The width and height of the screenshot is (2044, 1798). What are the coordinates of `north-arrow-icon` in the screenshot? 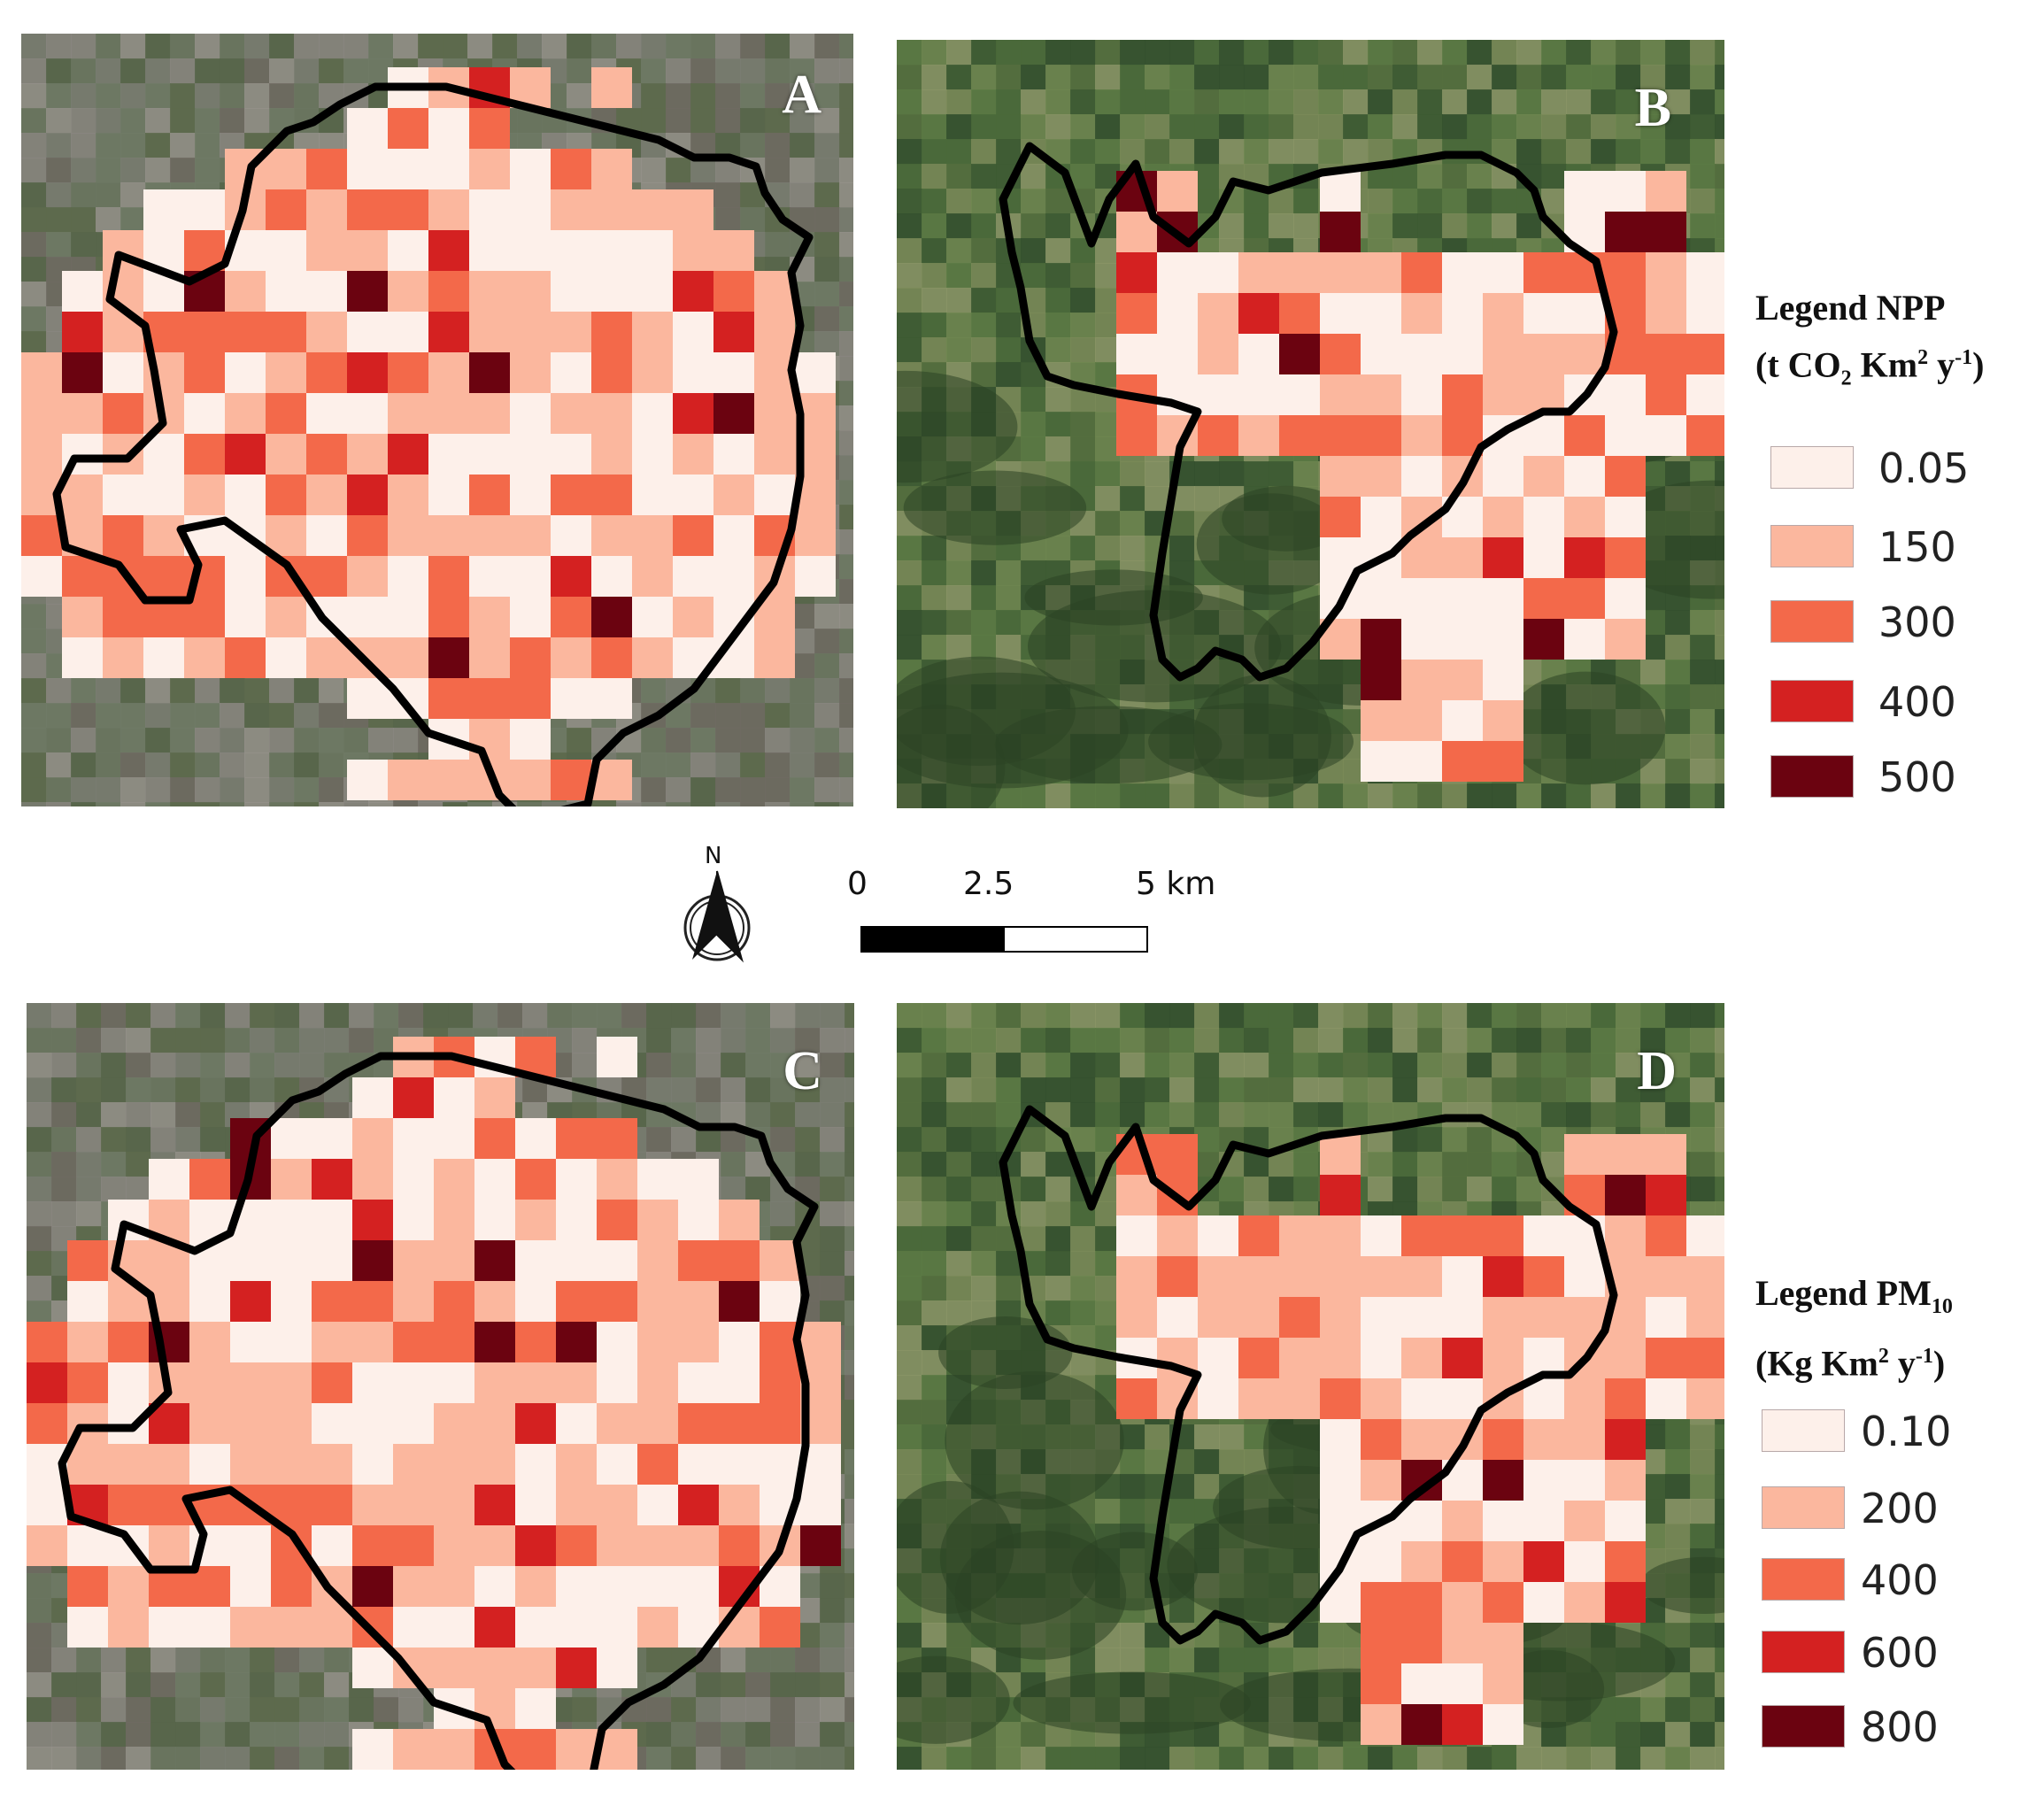 It's located at (717, 917).